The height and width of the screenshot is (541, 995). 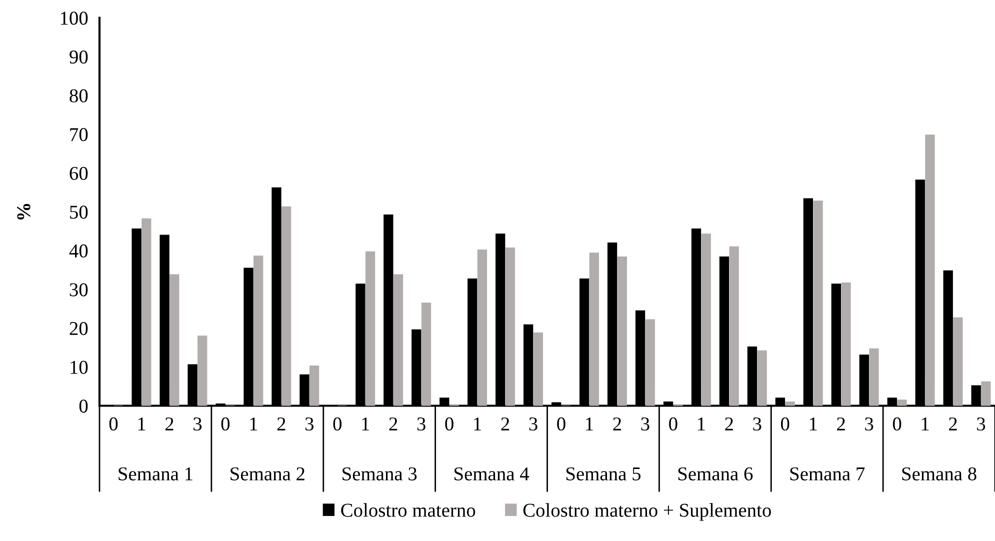 What do you see at coordinates (939, 473) in the screenshot?
I see `text: Semana 8` at bounding box center [939, 473].